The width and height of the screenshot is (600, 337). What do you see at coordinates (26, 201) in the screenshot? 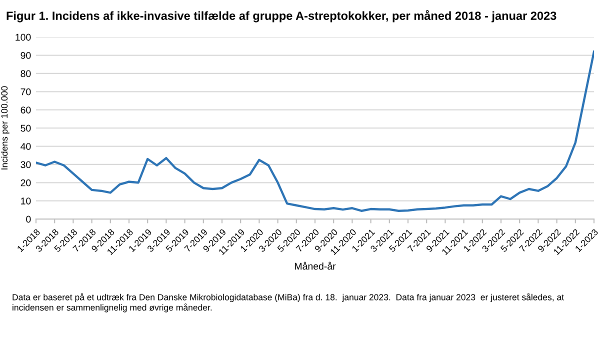
I see `y-tick-label: 10` at bounding box center [26, 201].